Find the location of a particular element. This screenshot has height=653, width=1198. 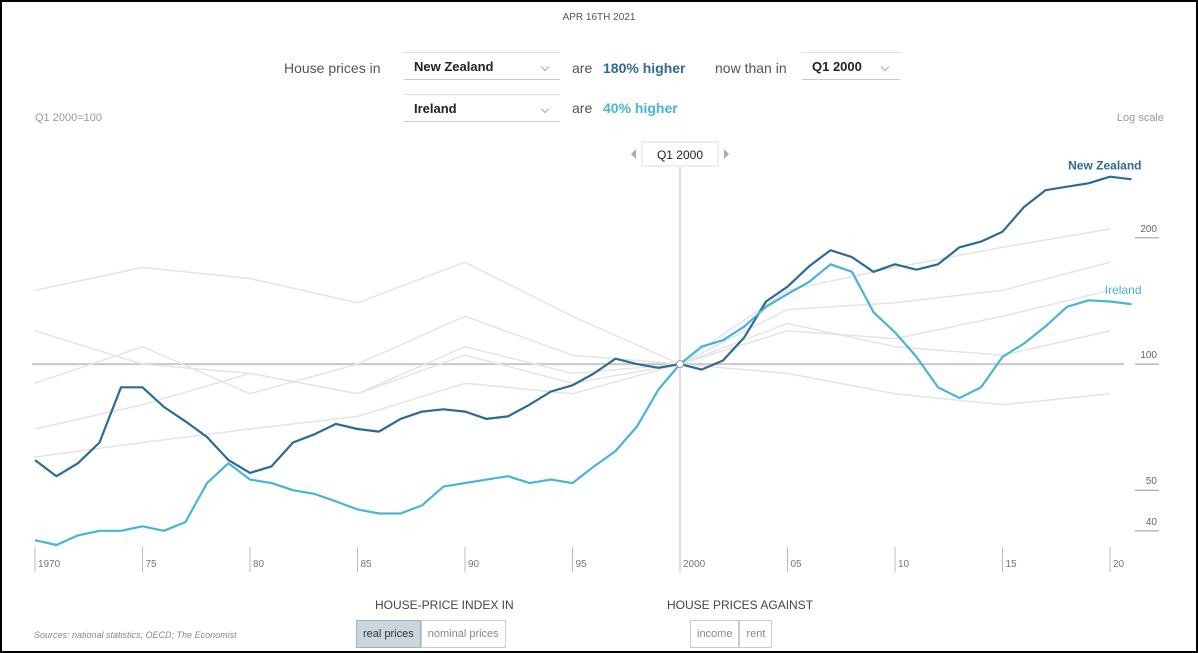

button-group: real prices nominal prices is located at coordinates (431, 634).